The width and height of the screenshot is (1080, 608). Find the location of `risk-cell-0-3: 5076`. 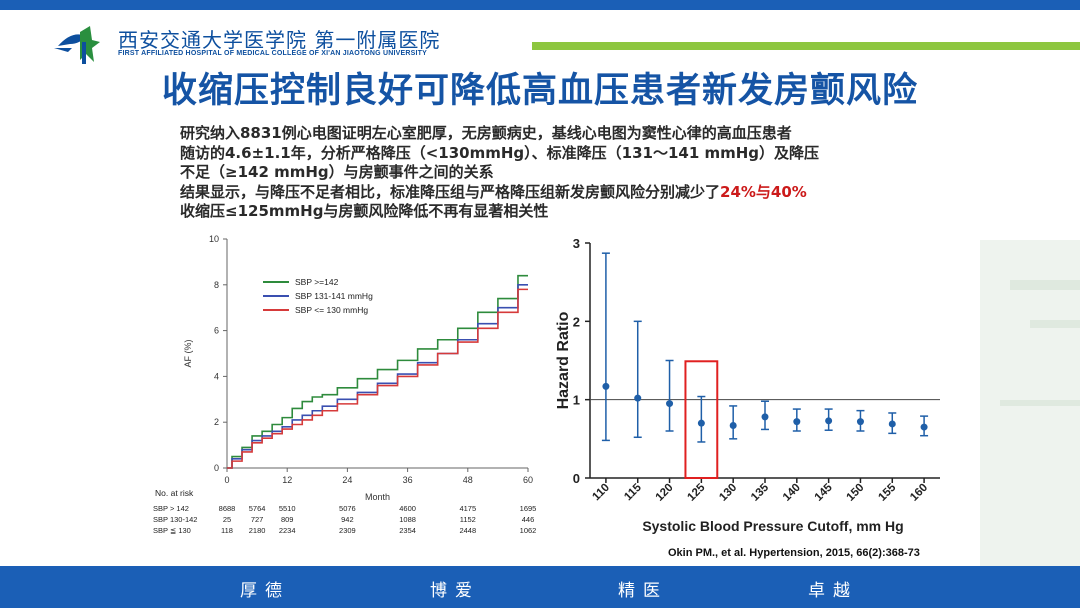

risk-cell-0-3: 5076 is located at coordinates (347, 508).